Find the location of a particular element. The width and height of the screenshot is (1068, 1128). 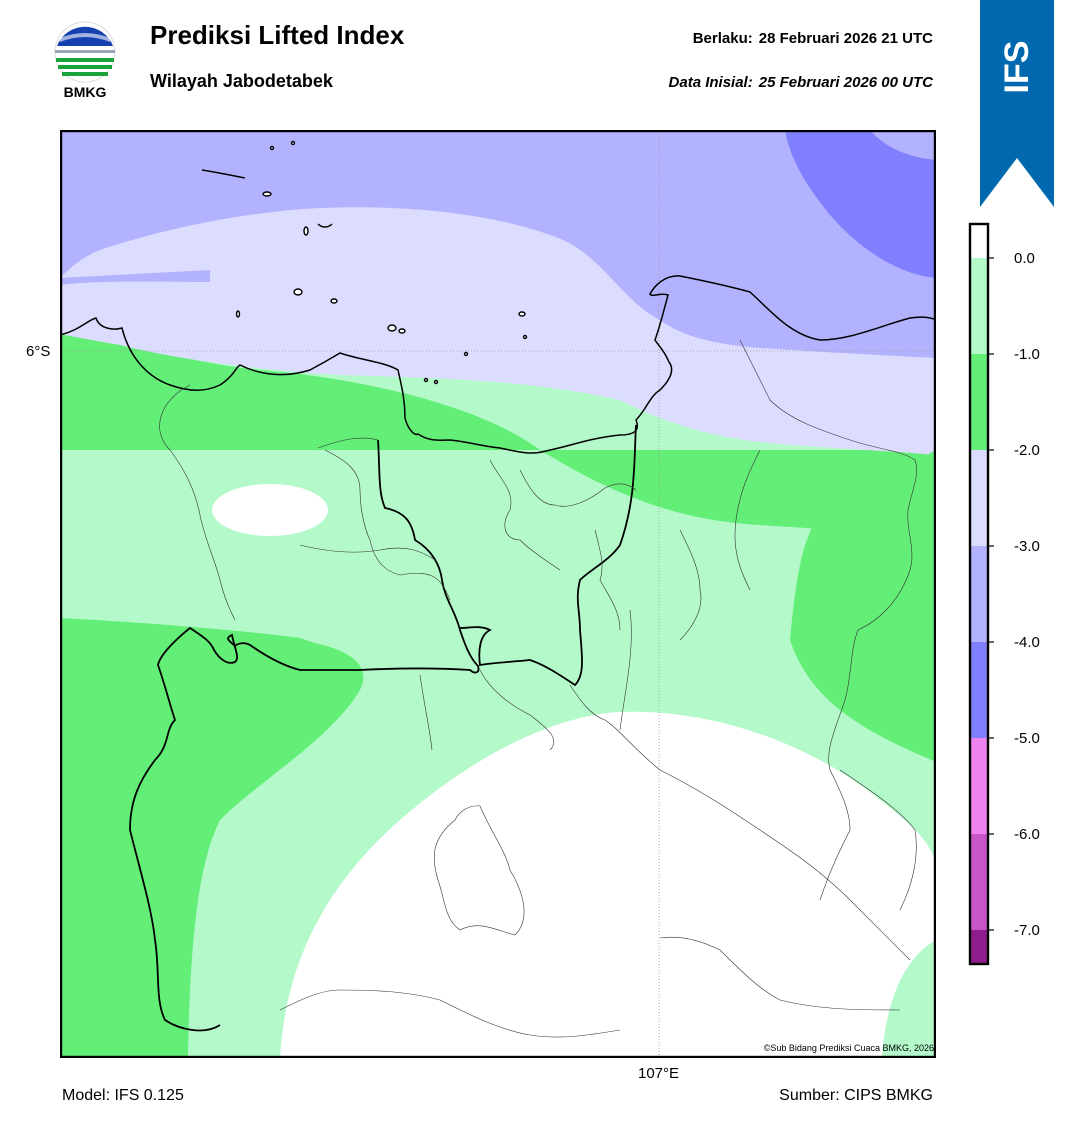

ifs-ribbon-label: IFS is located at coordinates (1017, 67).